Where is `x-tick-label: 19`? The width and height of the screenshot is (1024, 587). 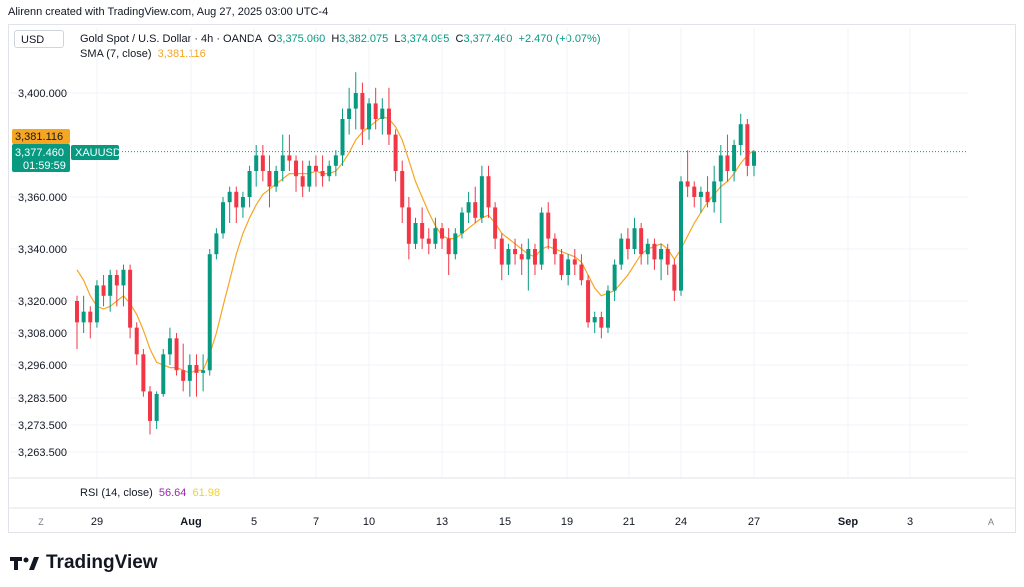 x-tick-label: 19 is located at coordinates (567, 522).